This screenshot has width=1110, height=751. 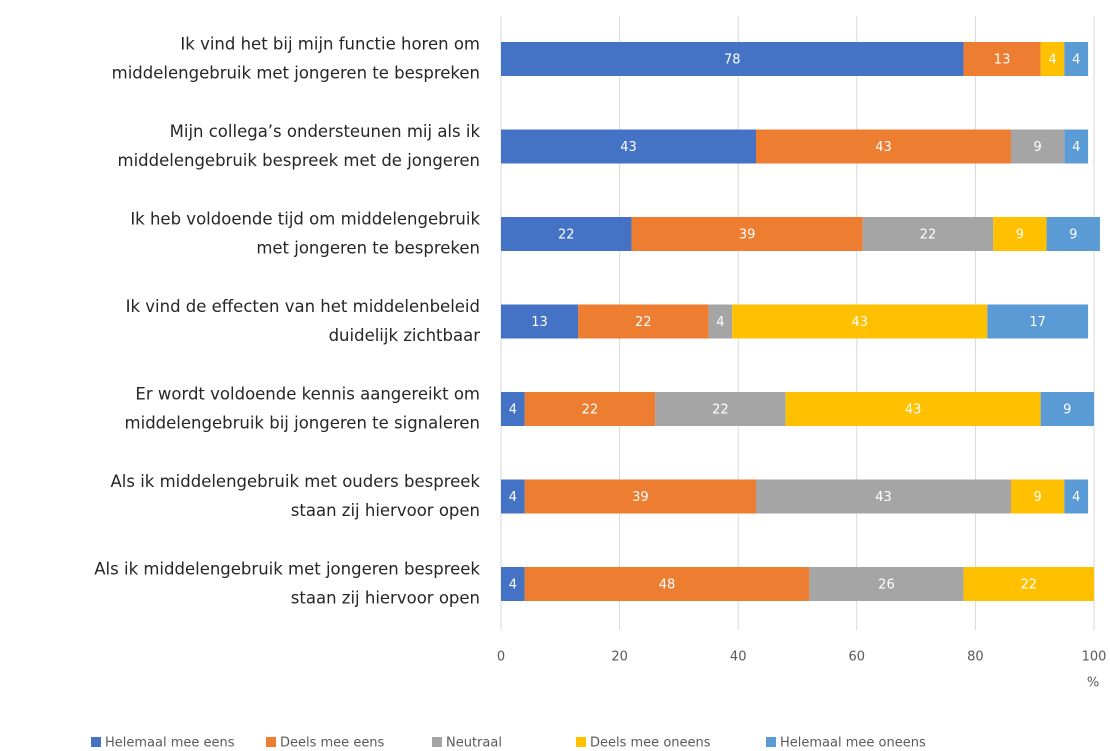 What do you see at coordinates (1093, 683) in the screenshot?
I see `x-axis-label: %` at bounding box center [1093, 683].